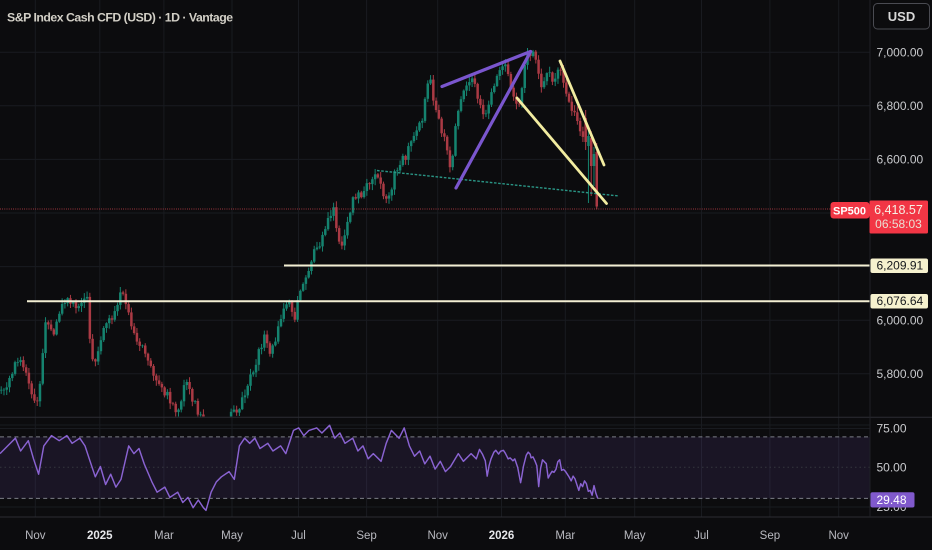 The image size is (932, 550). Describe the element at coordinates (901, 16) in the screenshot. I see `svg-text: USD` at that location.